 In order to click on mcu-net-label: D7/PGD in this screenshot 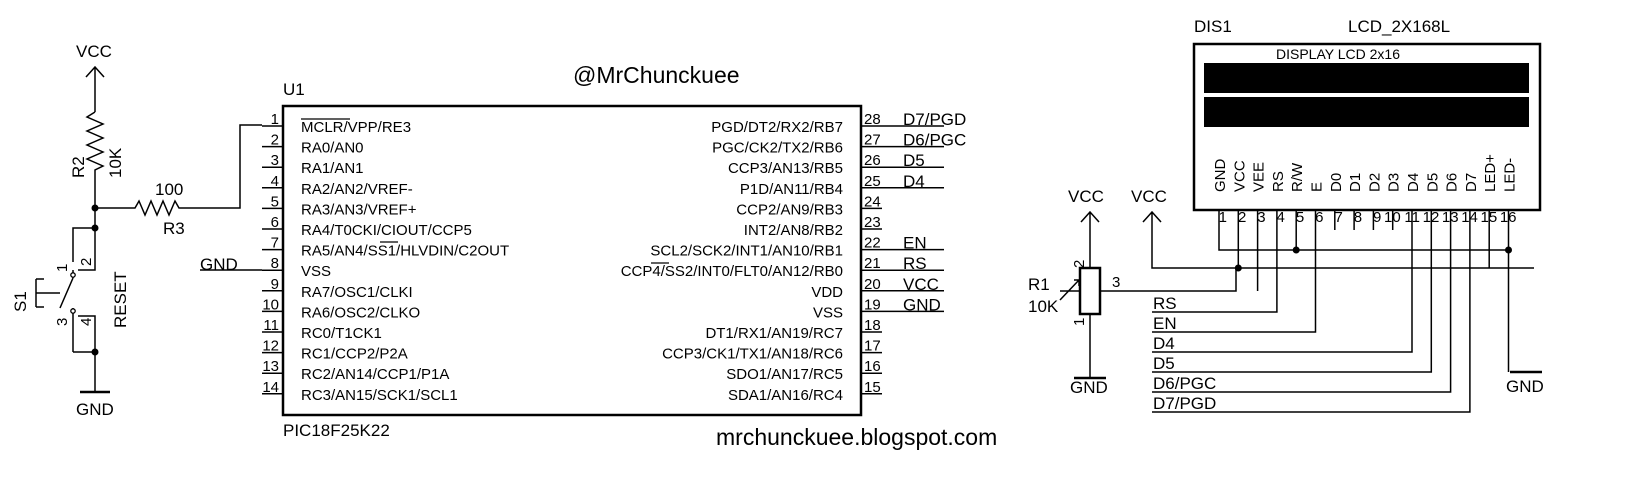, I will do `click(934, 119)`.